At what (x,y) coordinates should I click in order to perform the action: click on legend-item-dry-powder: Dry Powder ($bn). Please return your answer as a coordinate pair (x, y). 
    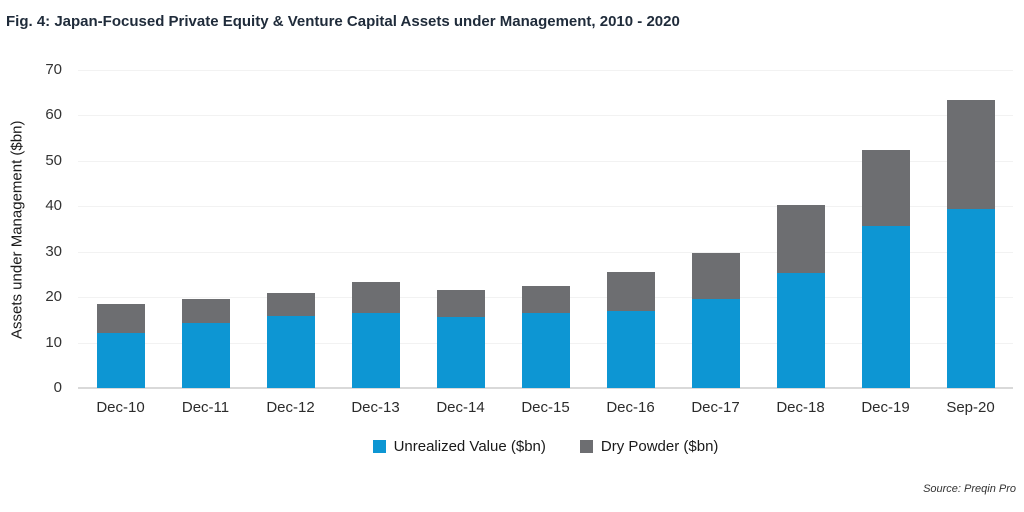
    Looking at the image, I should click on (649, 446).